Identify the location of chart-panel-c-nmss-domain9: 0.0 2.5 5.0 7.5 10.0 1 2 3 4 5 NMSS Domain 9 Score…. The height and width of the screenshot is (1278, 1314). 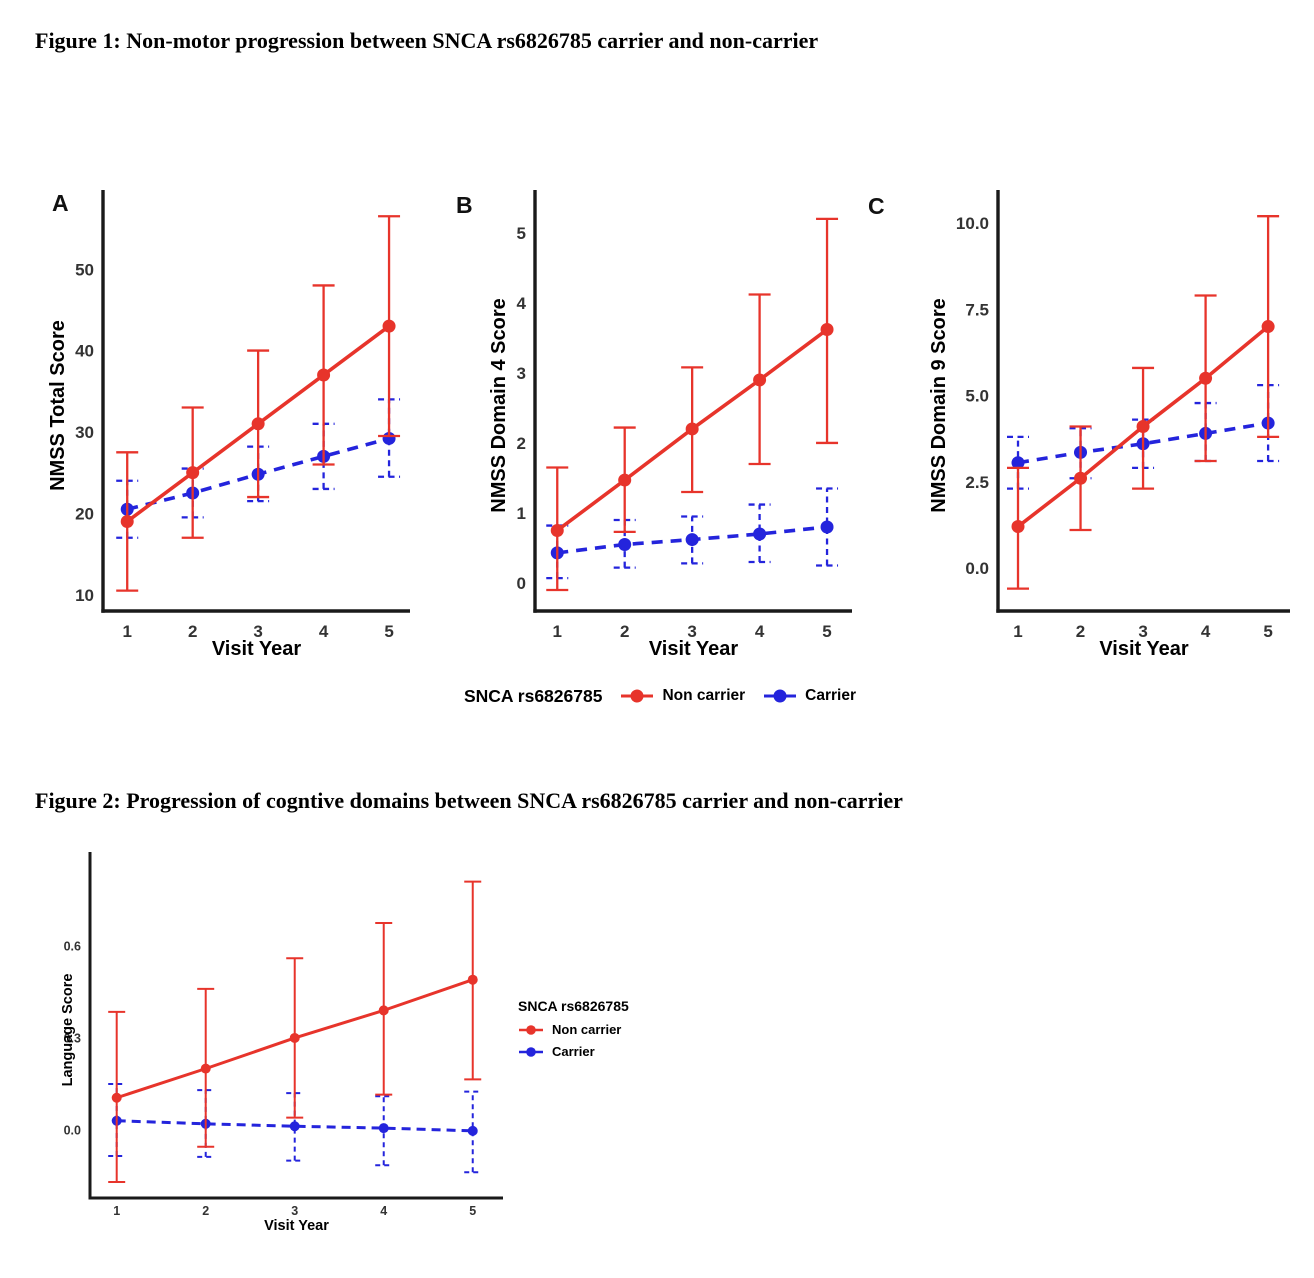
(1109, 425).